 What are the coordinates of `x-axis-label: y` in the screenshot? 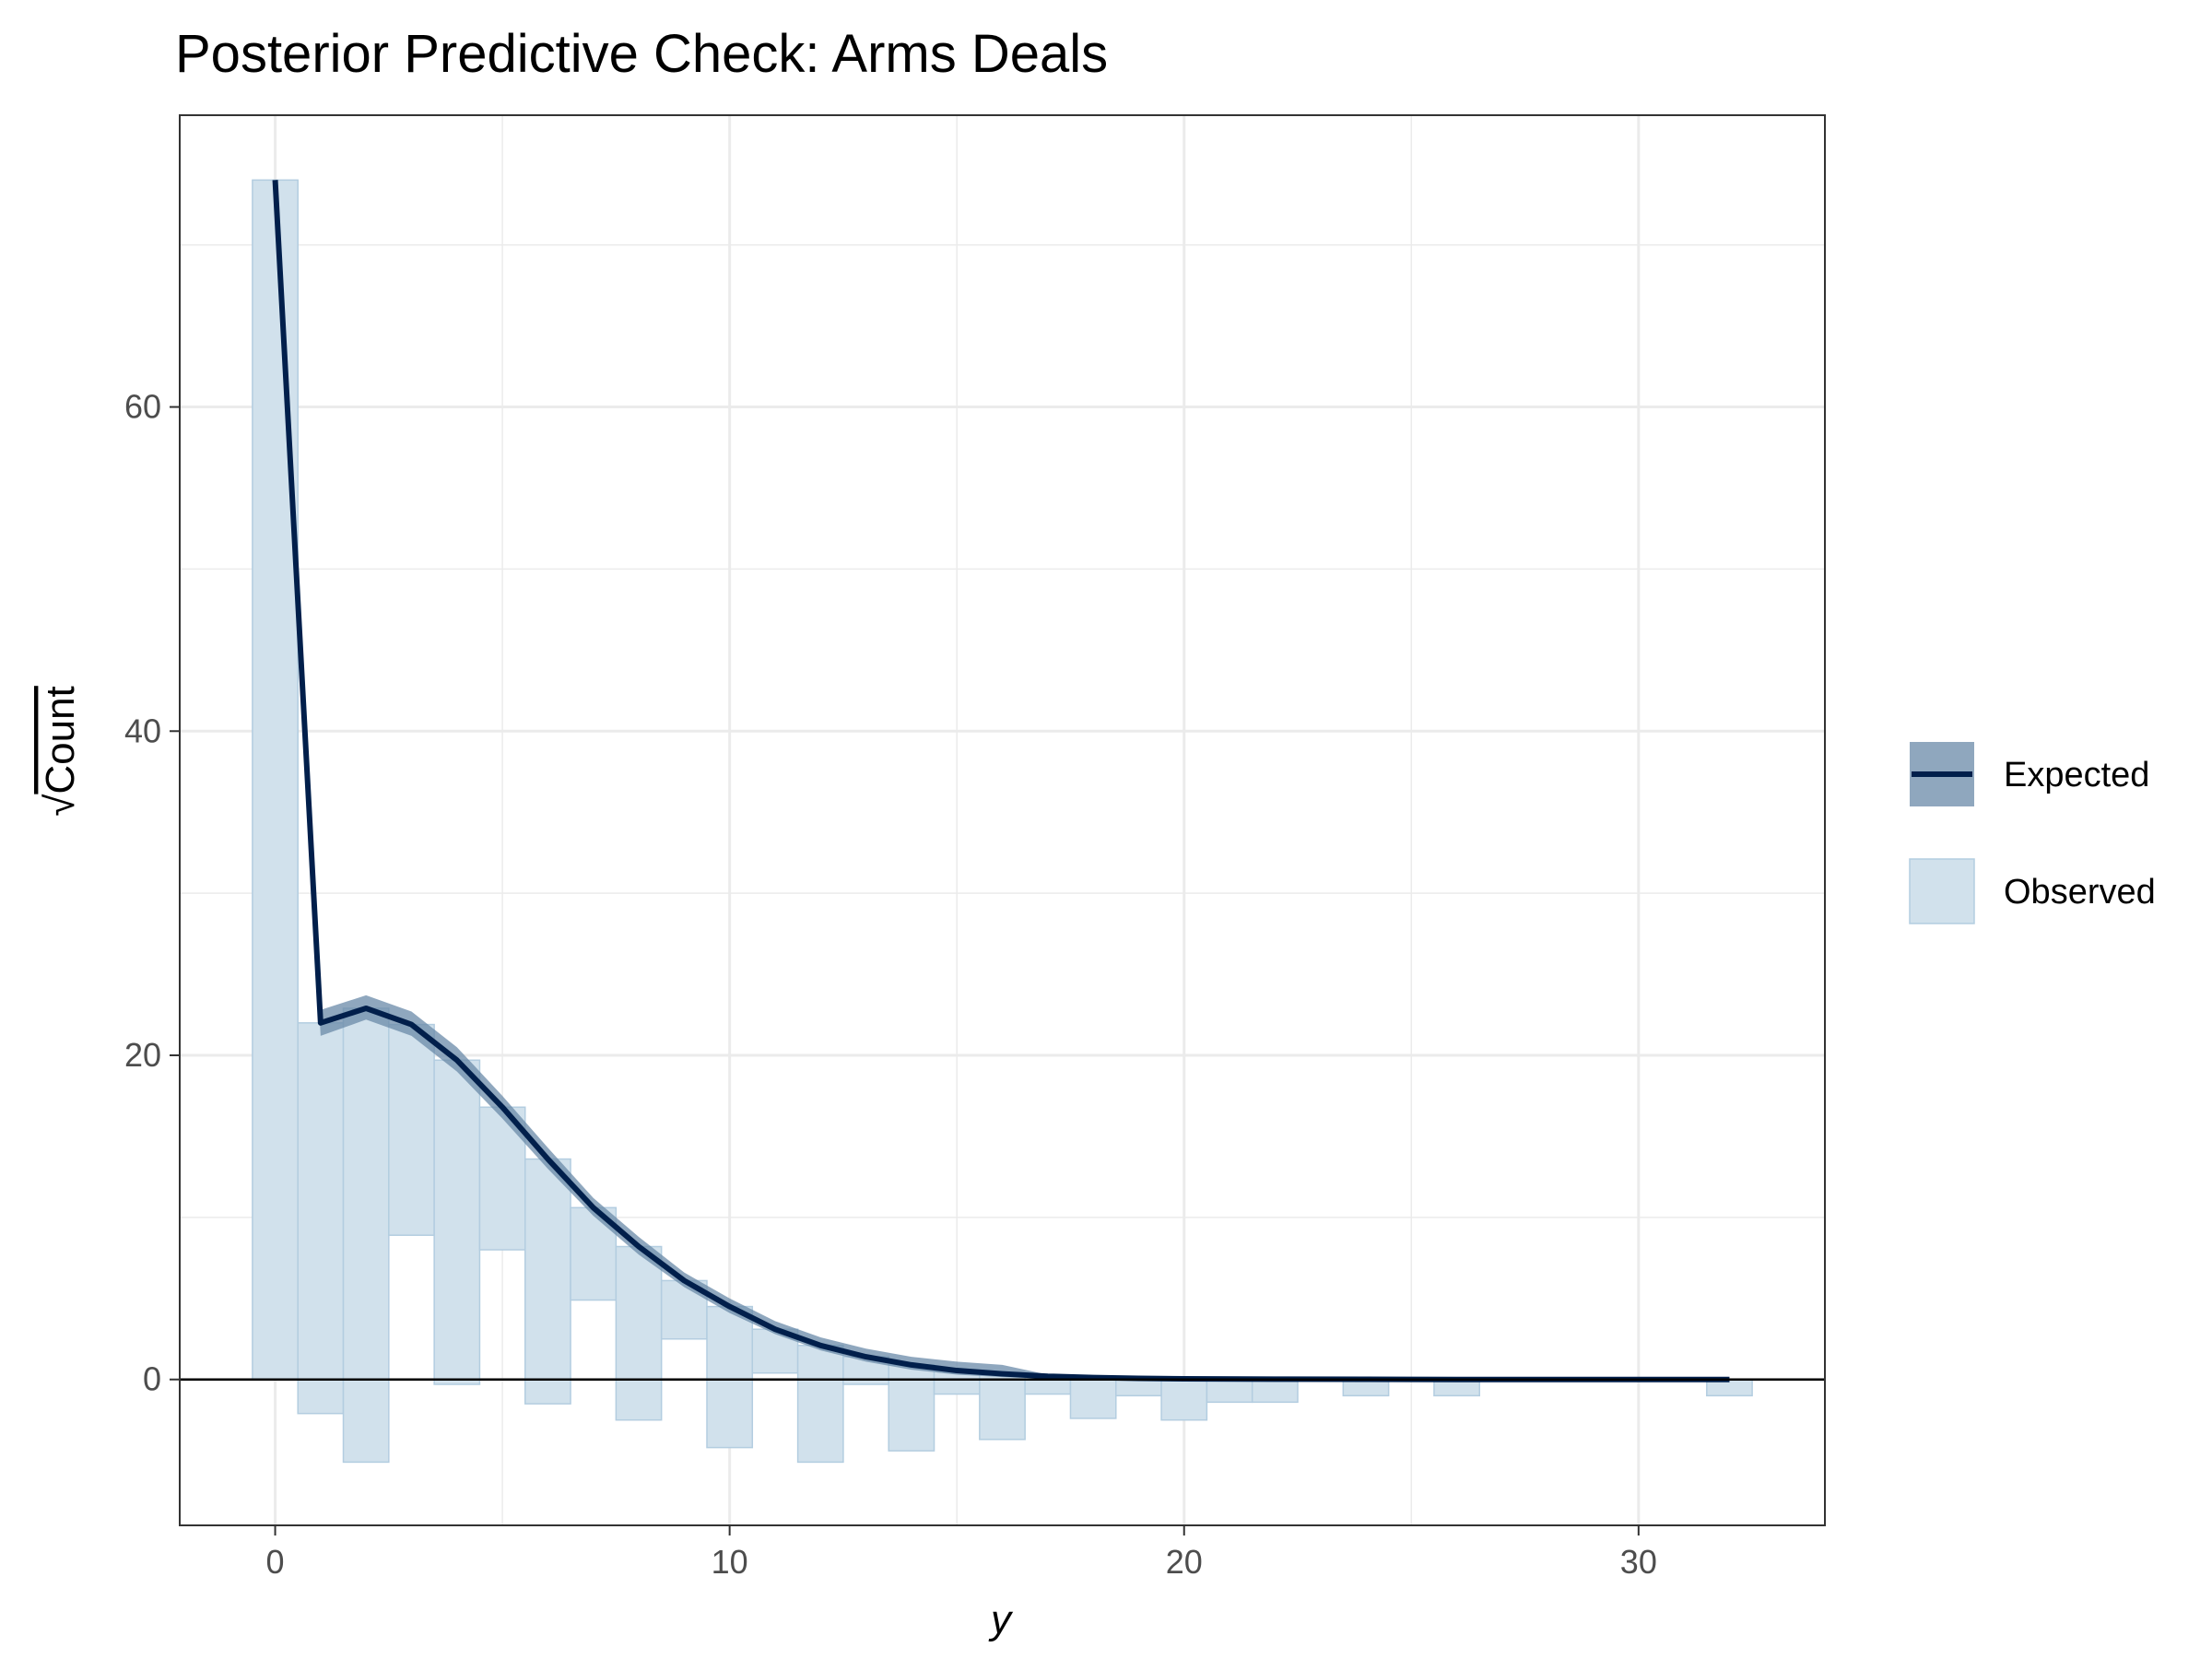 It's located at (1001, 1619).